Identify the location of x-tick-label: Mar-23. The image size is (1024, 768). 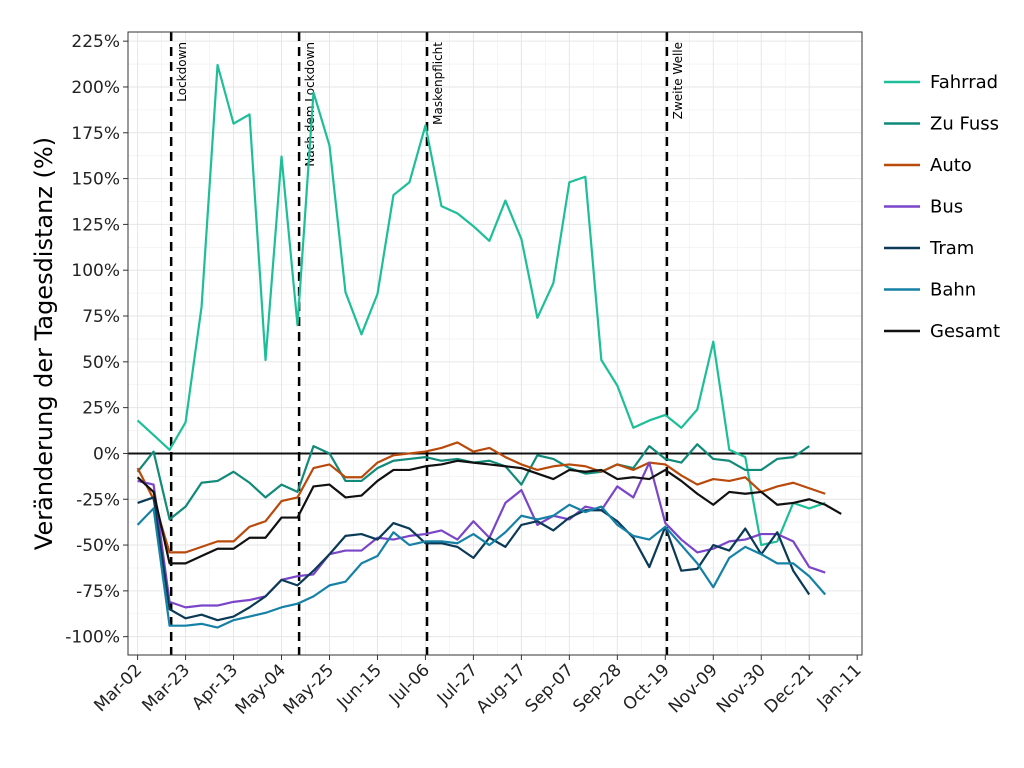
(166, 688).